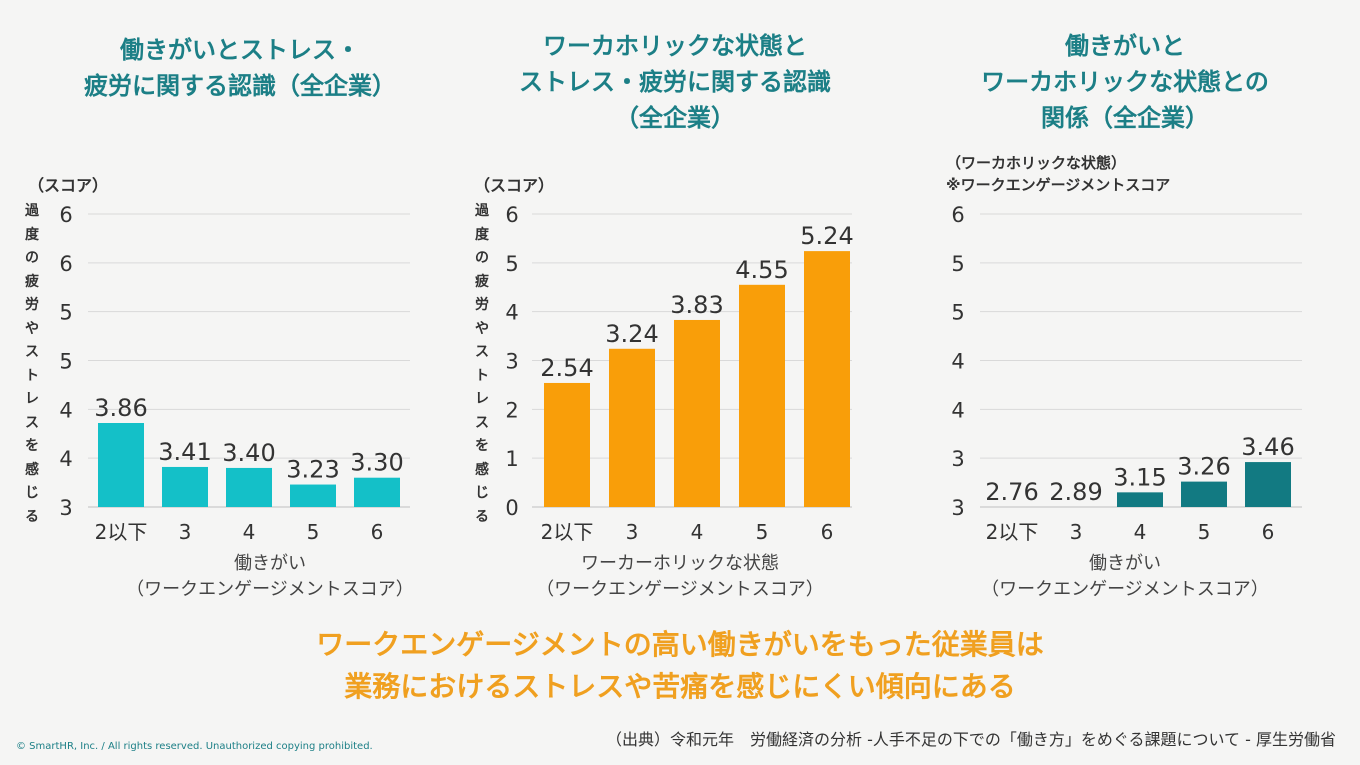 The image size is (1360, 765). I want to click on chart2-y-tick-label: 0, so click(511, 508).